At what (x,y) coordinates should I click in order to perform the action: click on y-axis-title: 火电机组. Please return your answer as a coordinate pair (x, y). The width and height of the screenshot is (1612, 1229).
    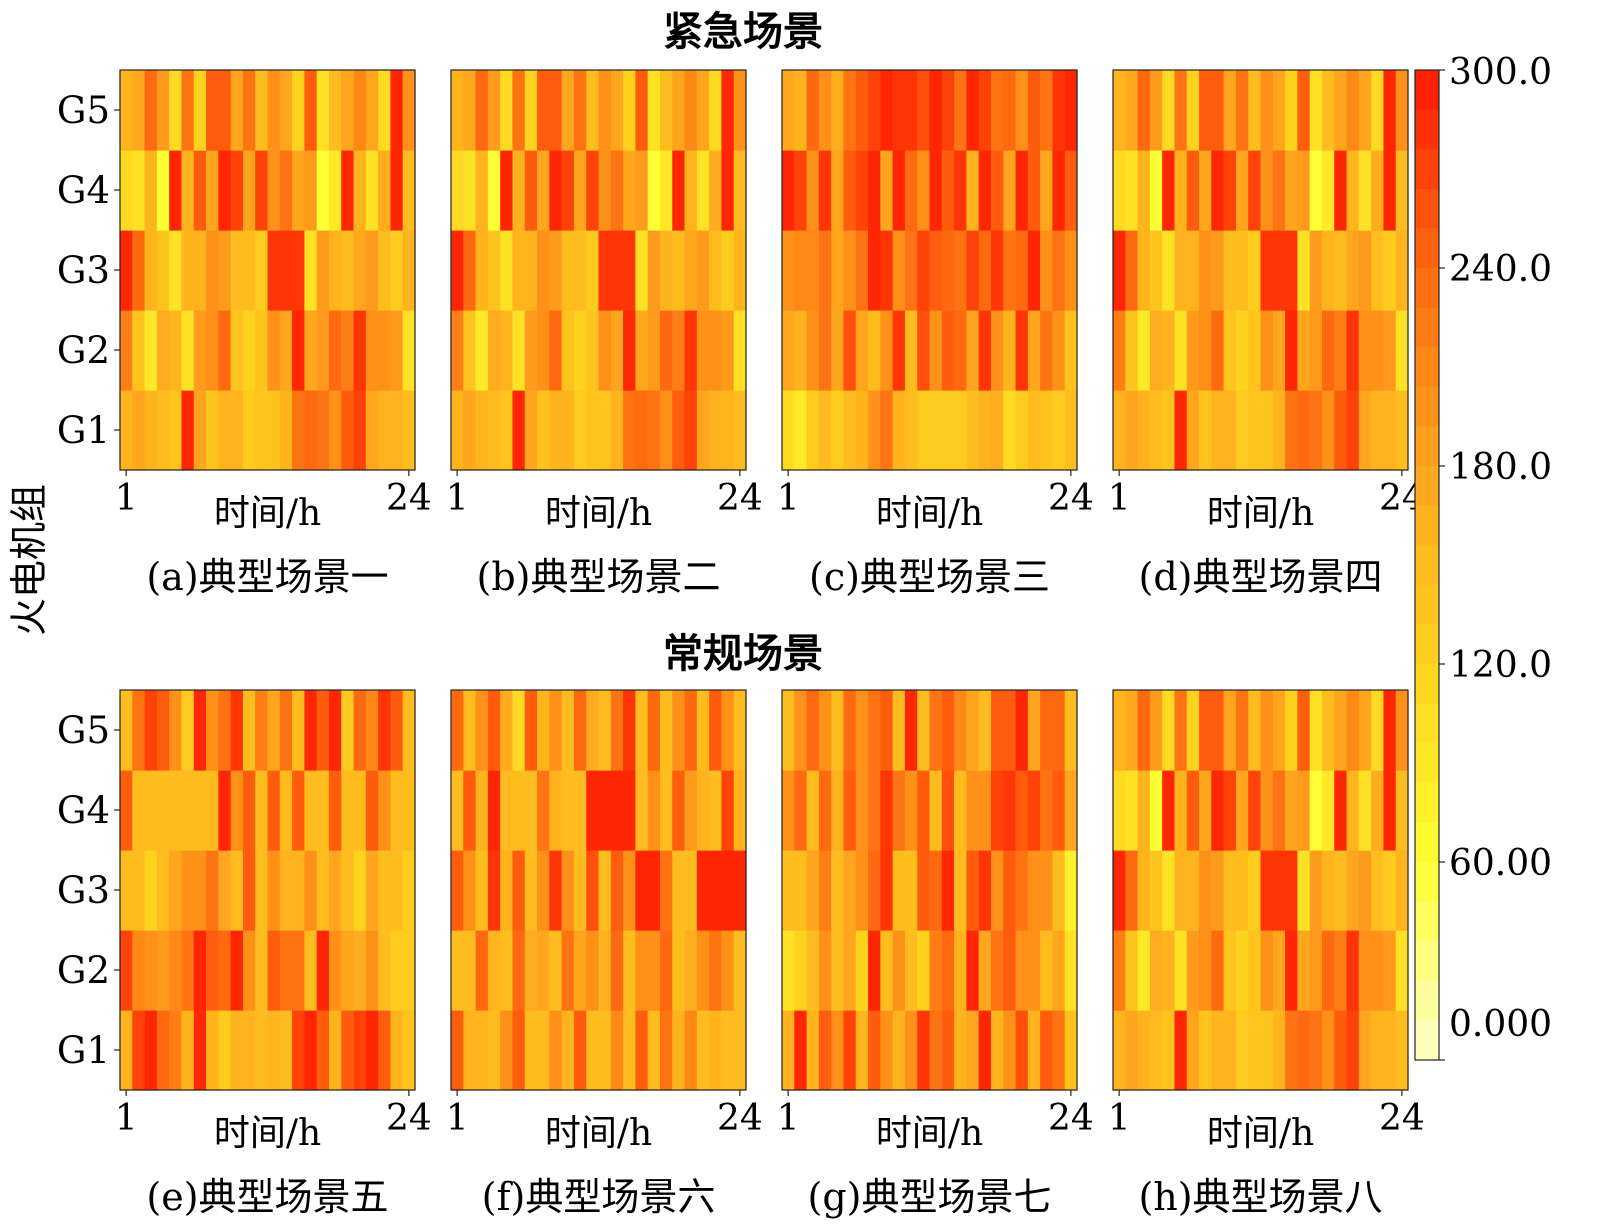
    Looking at the image, I should click on (29, 560).